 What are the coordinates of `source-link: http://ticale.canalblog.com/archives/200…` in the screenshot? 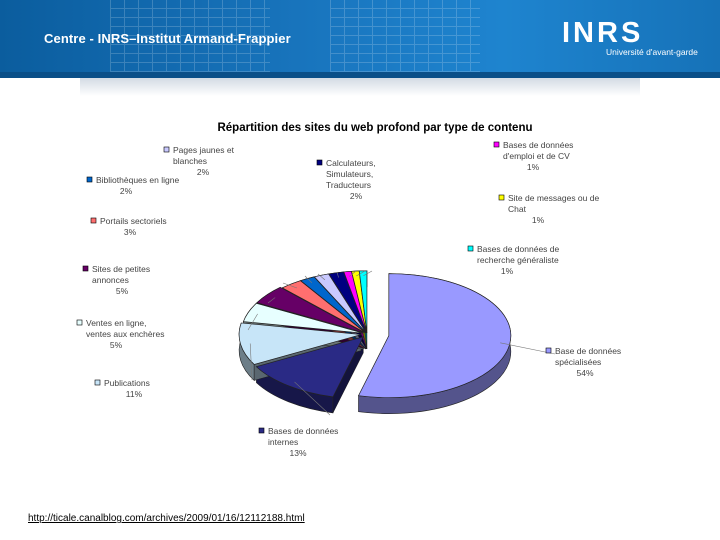 It's located at (166, 518).